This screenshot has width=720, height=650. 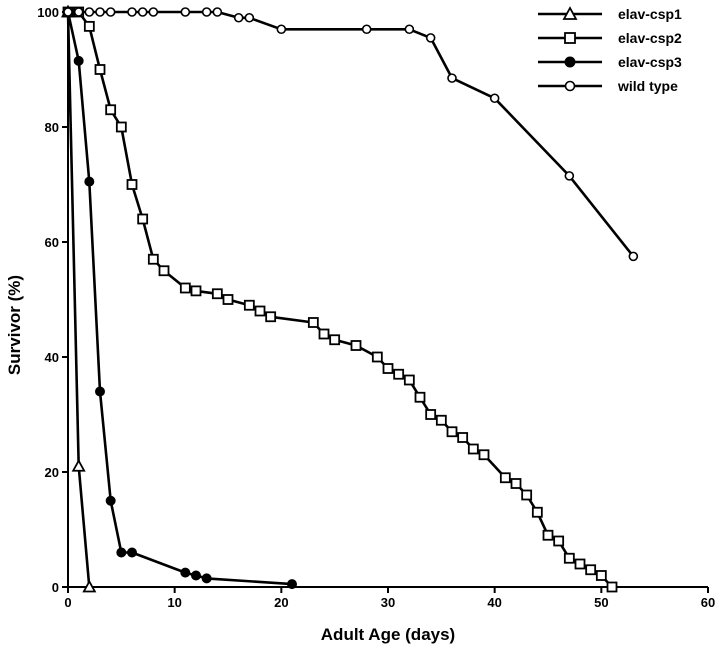 I want to click on x-tick-label: 0, so click(x=67, y=602).